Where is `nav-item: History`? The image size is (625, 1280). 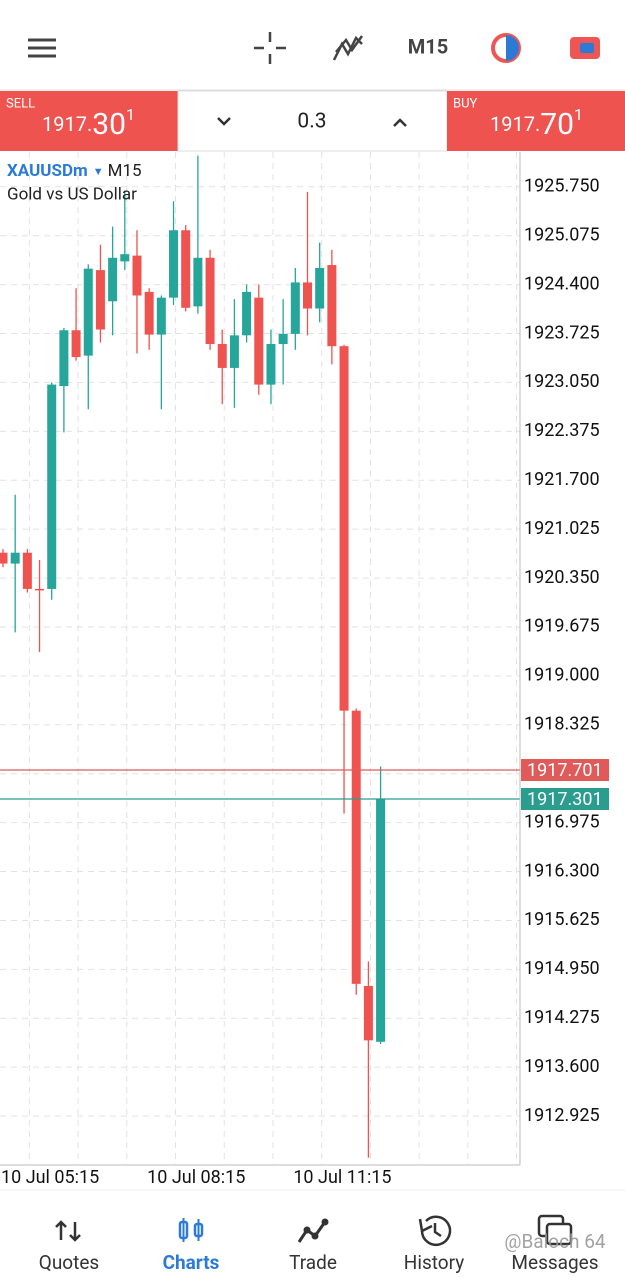 nav-item: History is located at coordinates (434, 1244).